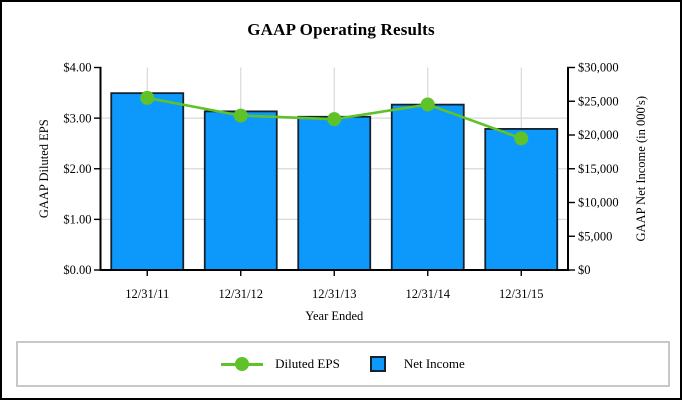  Describe the element at coordinates (77, 169) in the screenshot. I see `left-axis-tick-label: $2.00` at that location.